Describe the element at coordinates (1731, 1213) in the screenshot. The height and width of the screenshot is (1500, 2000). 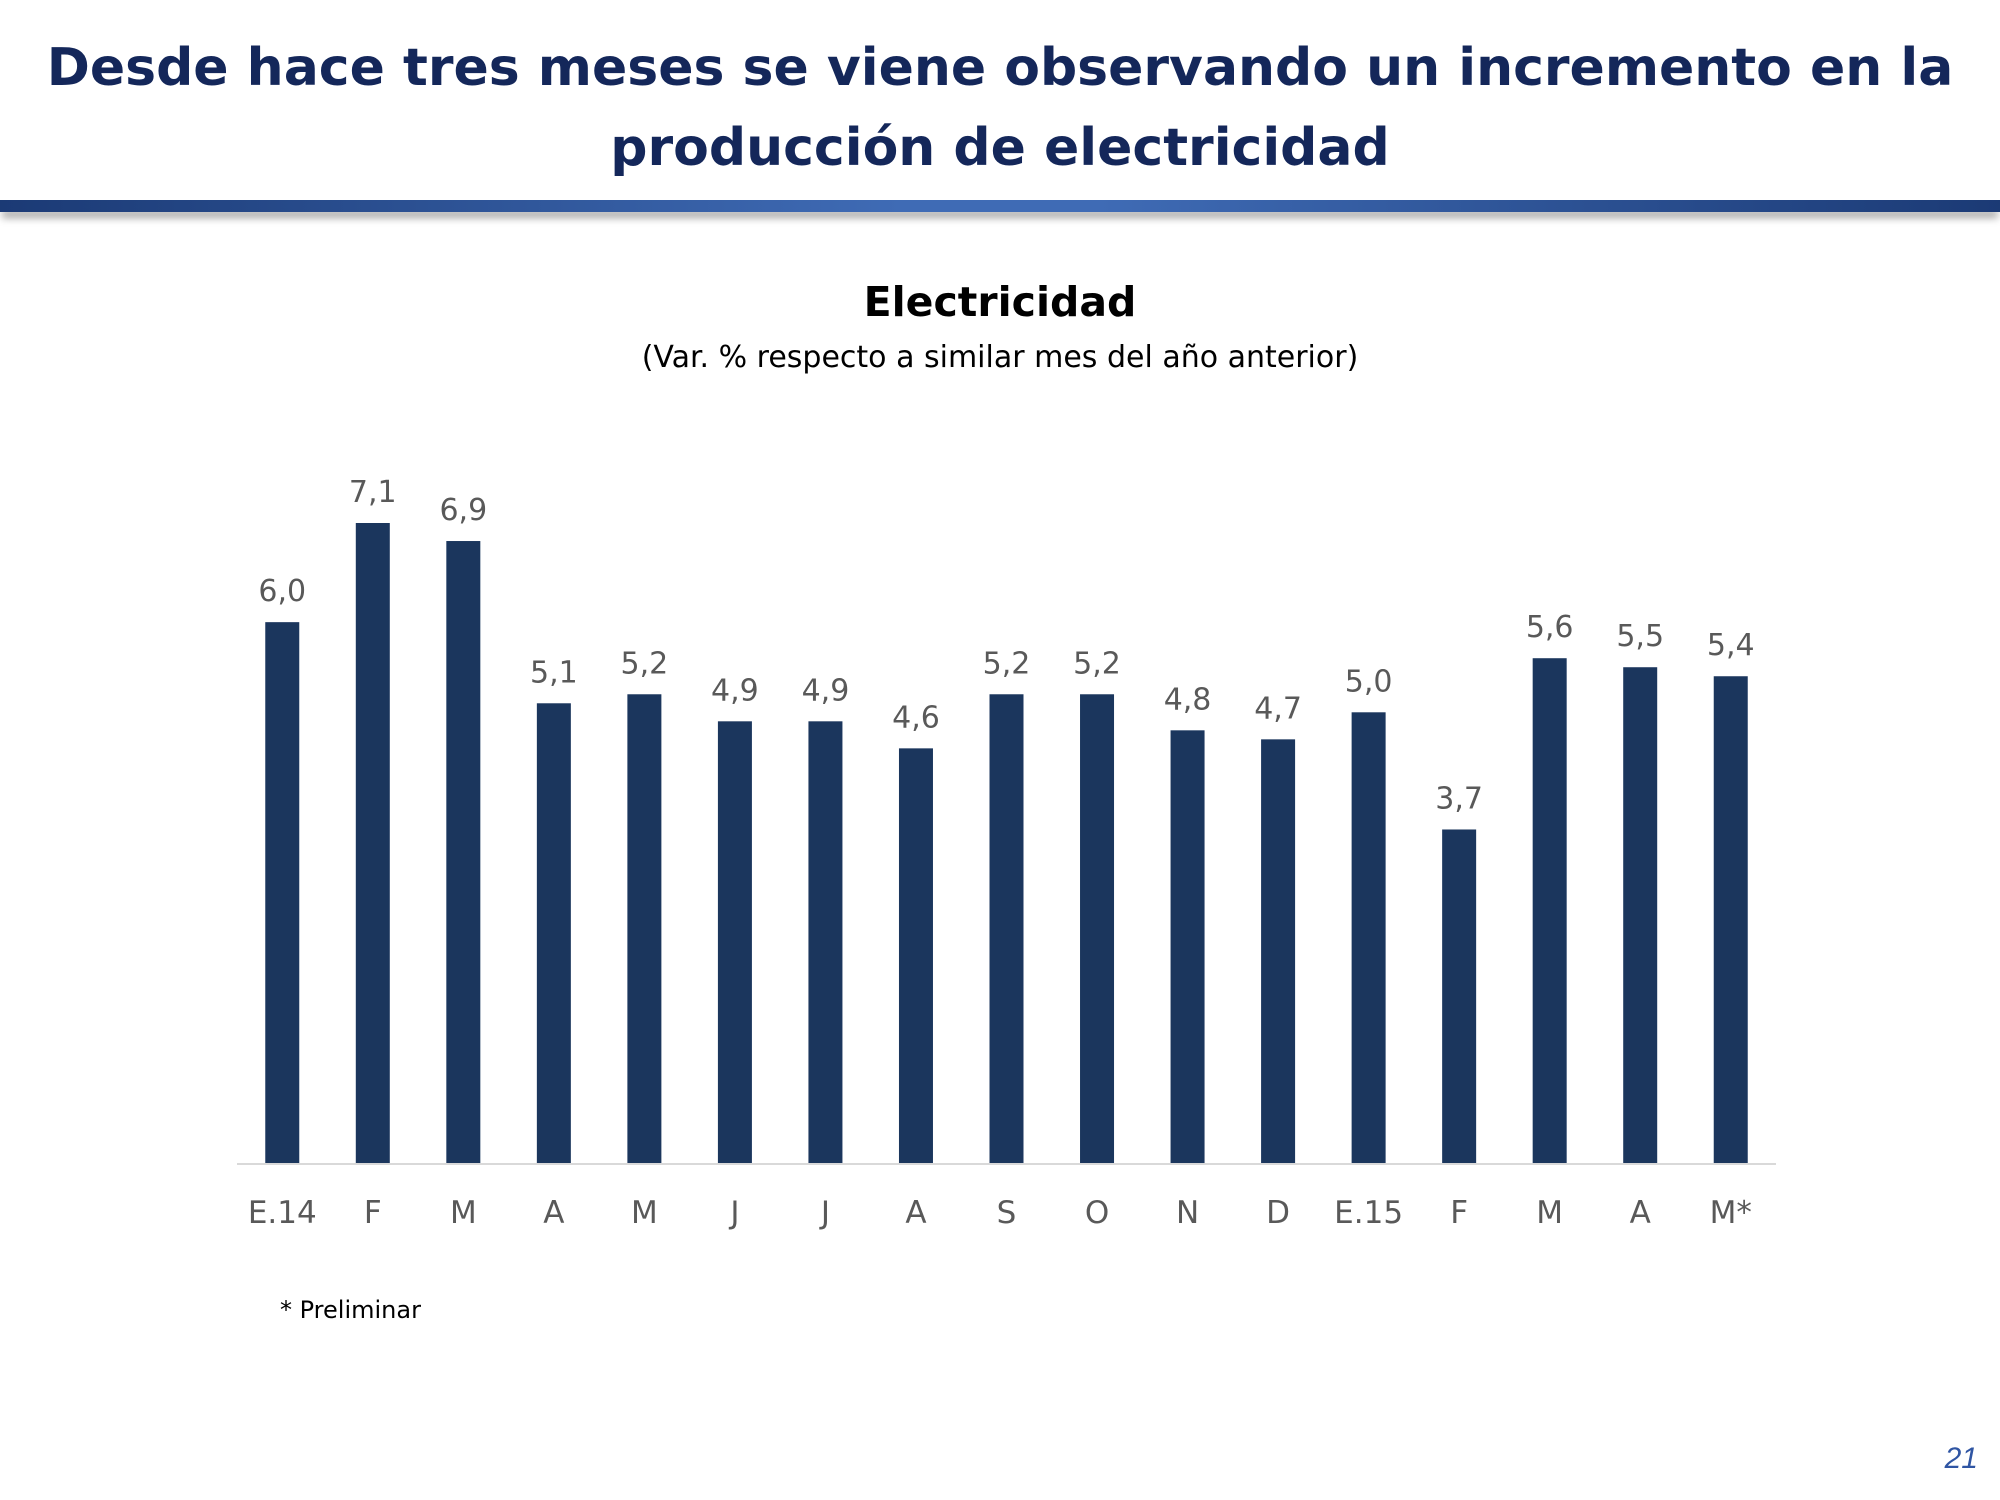
I see `x-tick-label-16: M*` at that location.